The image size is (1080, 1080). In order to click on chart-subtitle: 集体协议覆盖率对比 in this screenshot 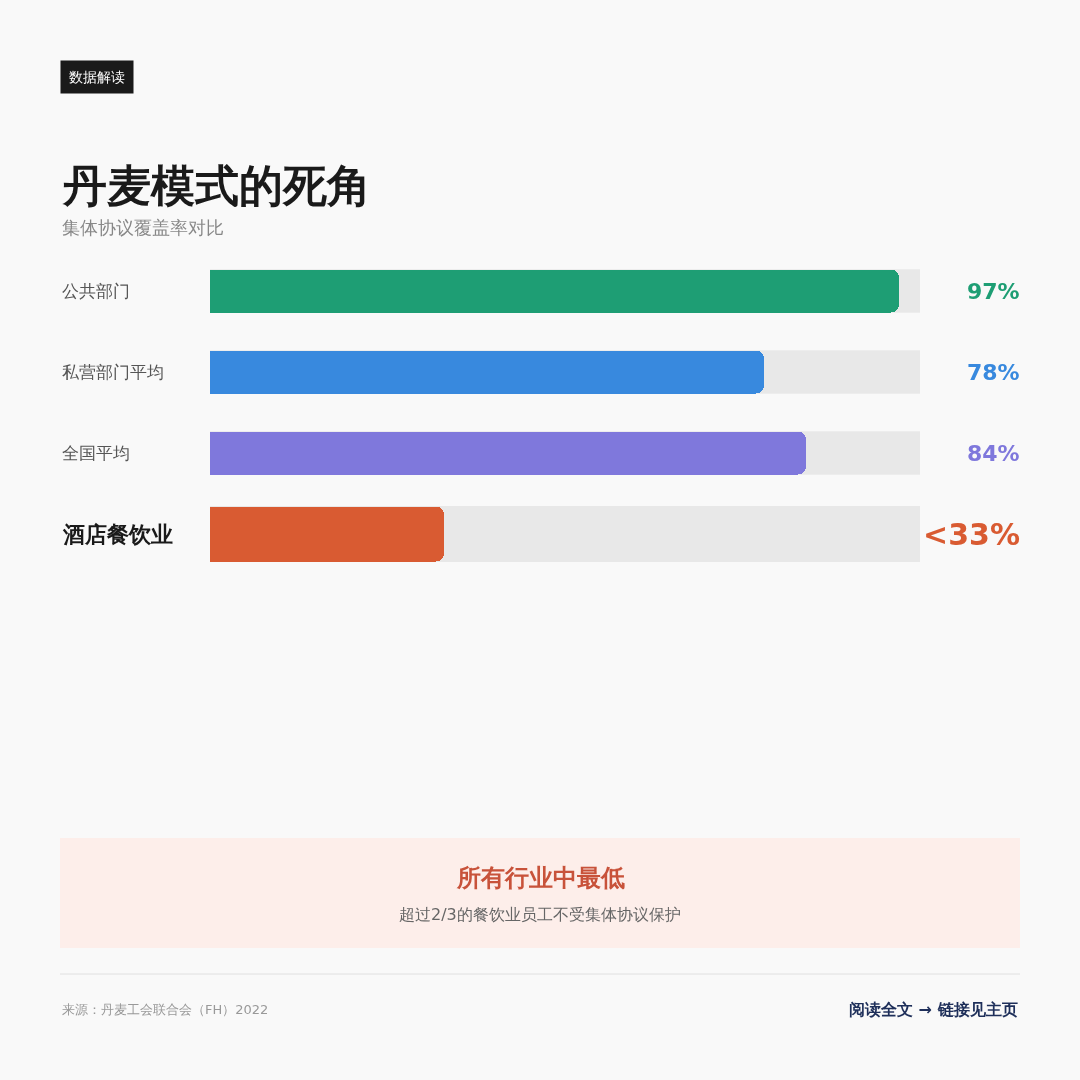, I will do `click(143, 227)`.